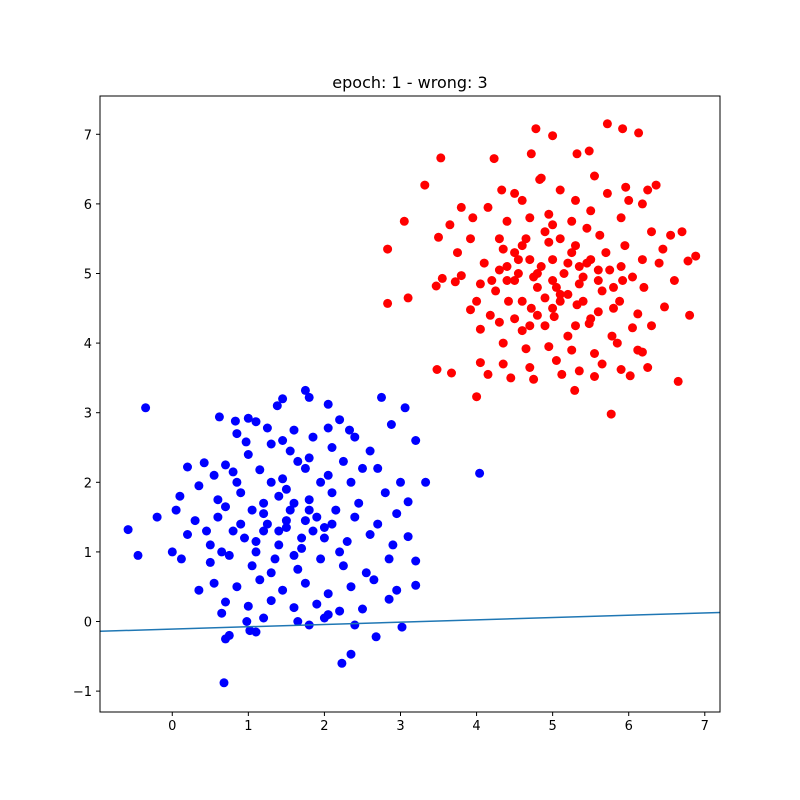 Image resolution: width=800 pixels, height=800 pixels. What do you see at coordinates (88, 414) in the screenshot?
I see `y-tick-label: 3` at bounding box center [88, 414].